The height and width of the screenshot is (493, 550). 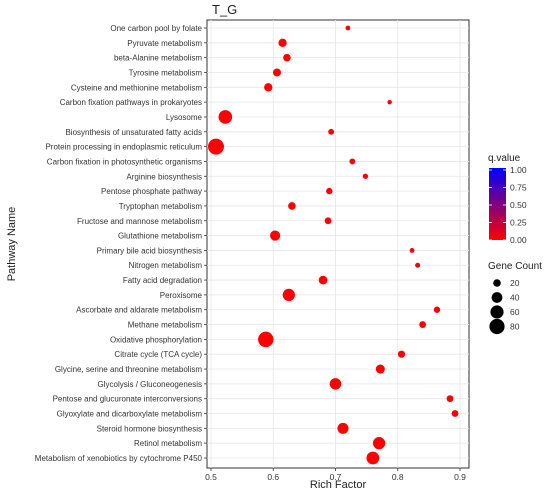 What do you see at coordinates (518, 188) in the screenshot?
I see `colorbar-tick-label: 0.75` at bounding box center [518, 188].